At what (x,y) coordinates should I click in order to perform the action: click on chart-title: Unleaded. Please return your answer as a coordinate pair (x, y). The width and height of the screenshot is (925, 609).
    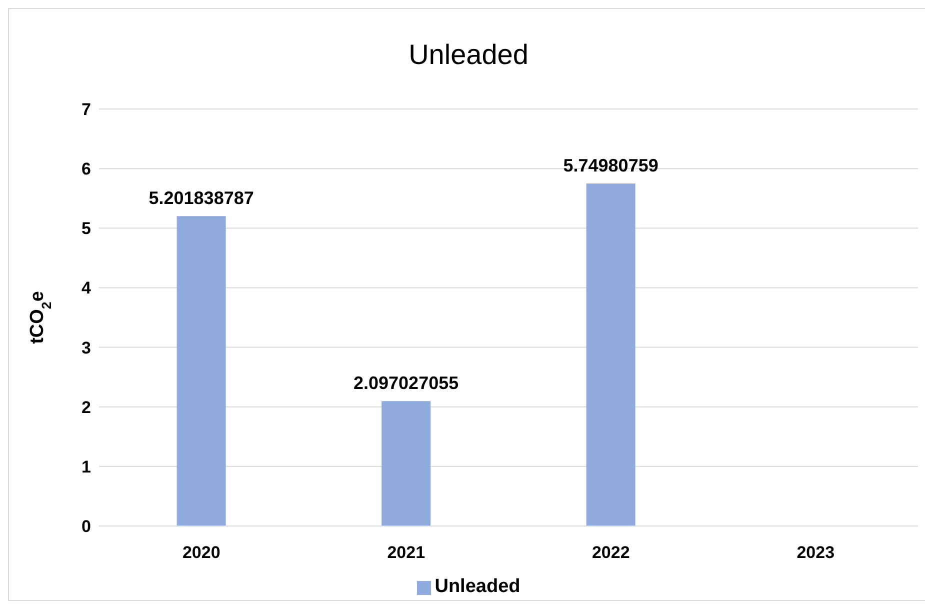
    Looking at the image, I should click on (469, 55).